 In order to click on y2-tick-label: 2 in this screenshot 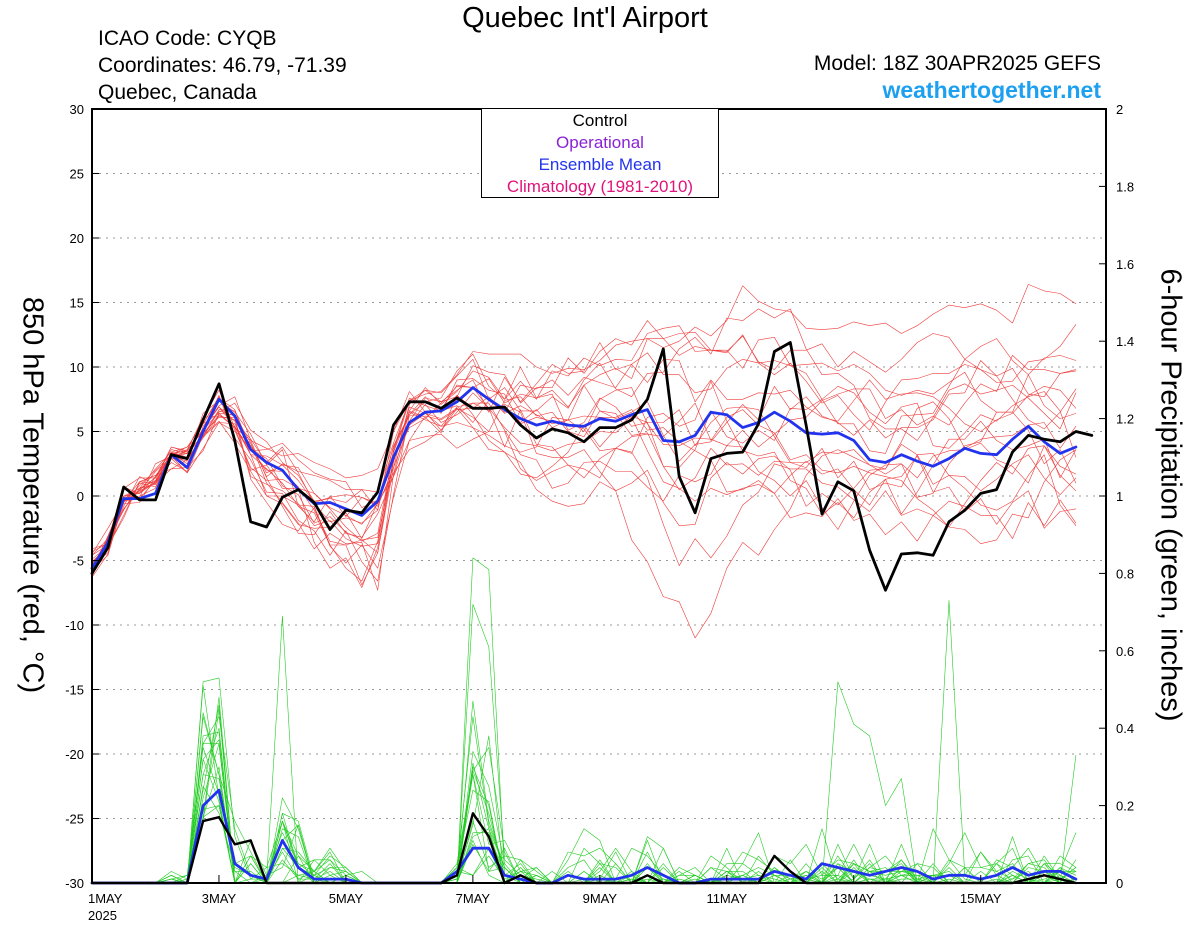, I will do `click(1119, 109)`.